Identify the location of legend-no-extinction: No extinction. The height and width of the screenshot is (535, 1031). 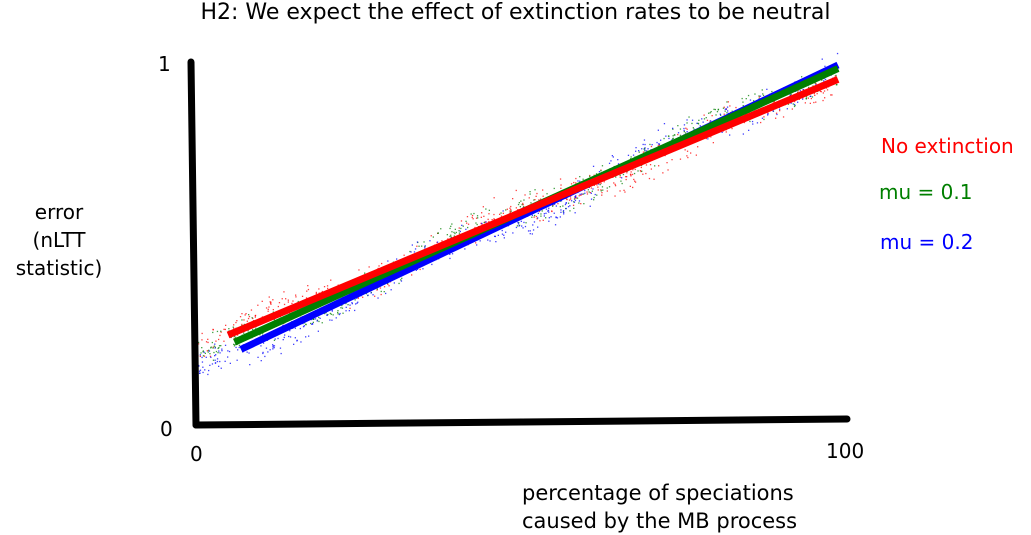
(947, 146).